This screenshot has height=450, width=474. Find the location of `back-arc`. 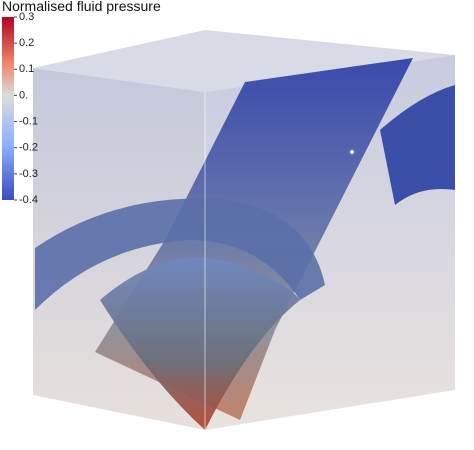

back-arc is located at coordinates (417, 145).